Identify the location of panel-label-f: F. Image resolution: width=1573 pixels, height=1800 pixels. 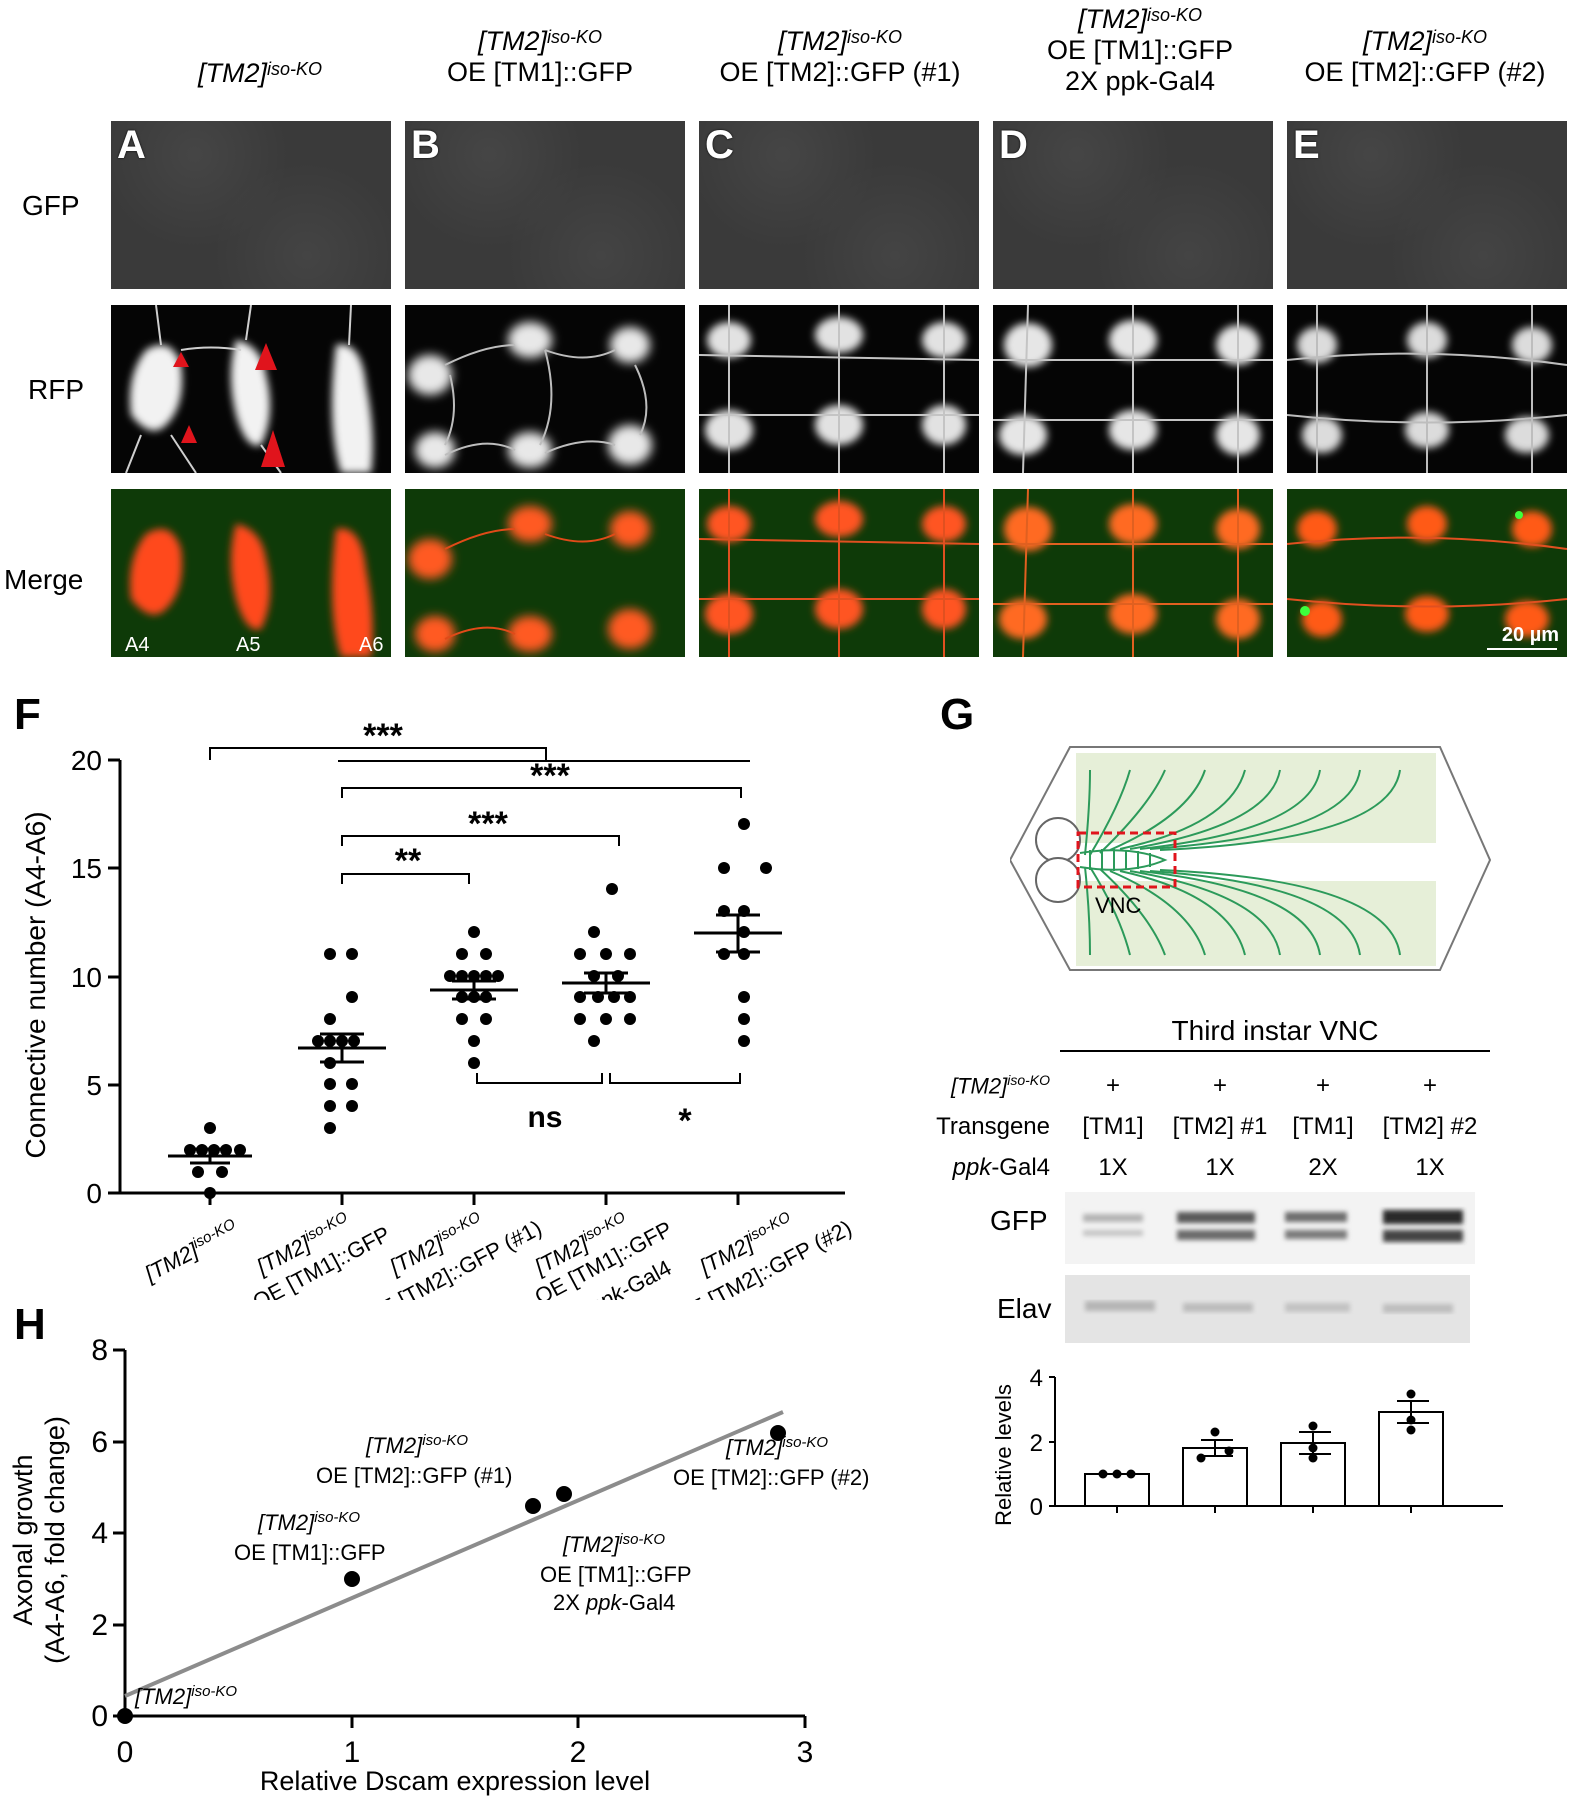
(27, 714).